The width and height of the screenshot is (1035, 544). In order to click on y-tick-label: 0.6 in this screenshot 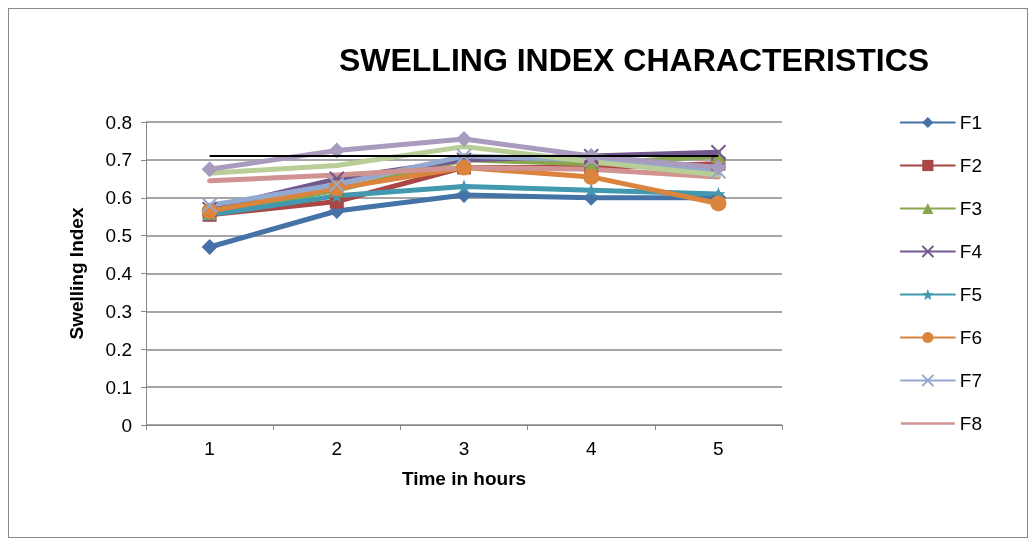, I will do `click(118, 198)`.